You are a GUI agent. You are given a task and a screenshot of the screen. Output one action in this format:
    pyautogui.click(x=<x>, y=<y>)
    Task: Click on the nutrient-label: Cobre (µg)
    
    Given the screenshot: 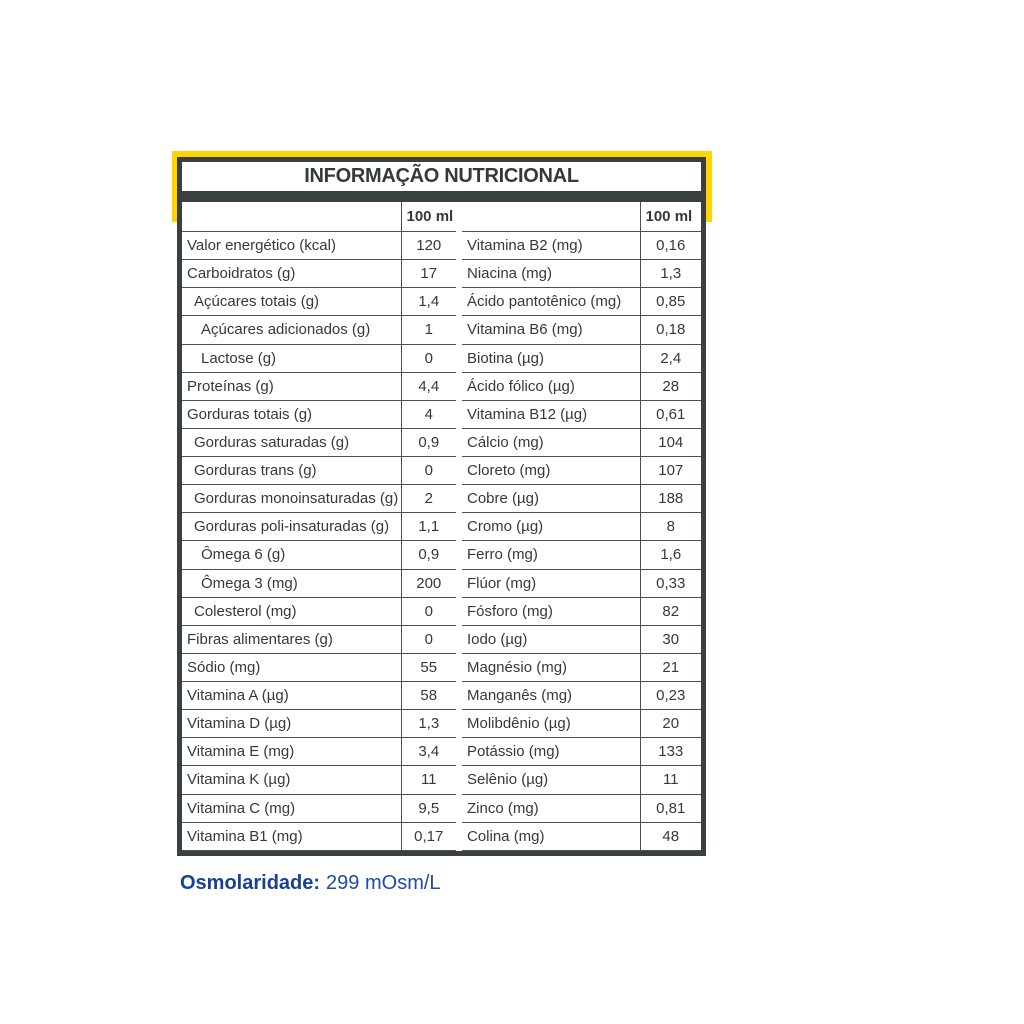 What is the action you would take?
    pyautogui.click(x=551, y=499)
    